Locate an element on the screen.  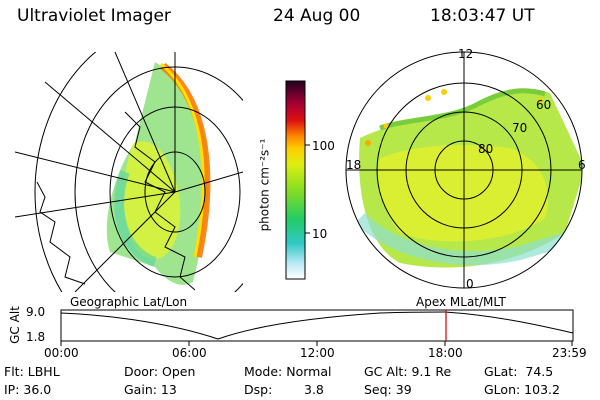
altitude-tick-9: 9.0 is located at coordinates (36, 312).